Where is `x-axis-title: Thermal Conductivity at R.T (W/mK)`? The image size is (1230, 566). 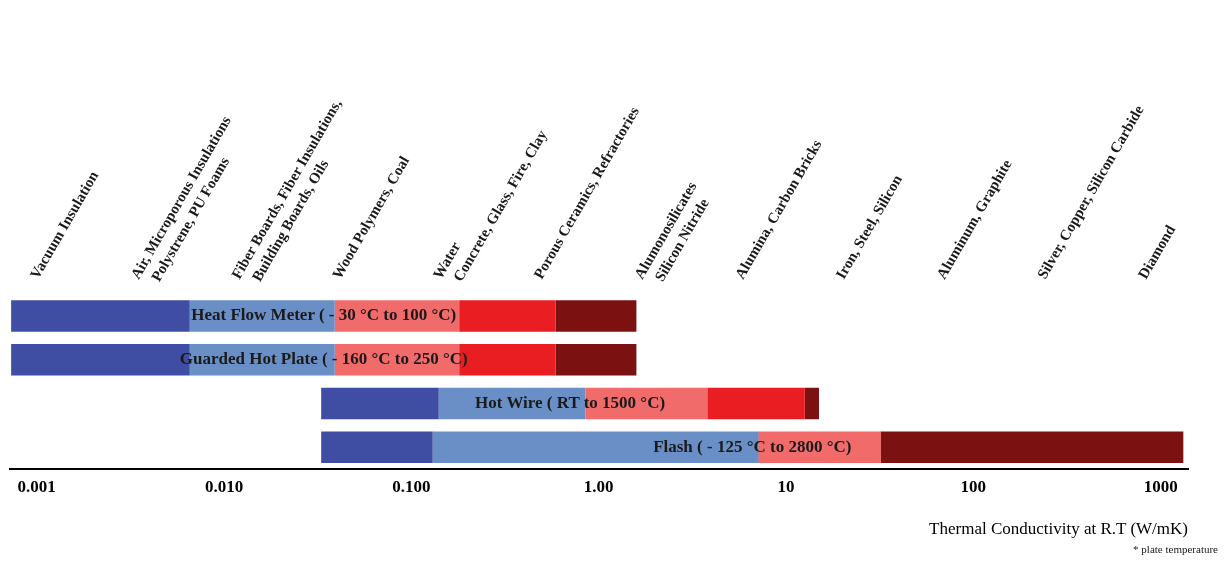
x-axis-title: Thermal Conductivity at R.T (W/mK) is located at coordinates (1058, 529).